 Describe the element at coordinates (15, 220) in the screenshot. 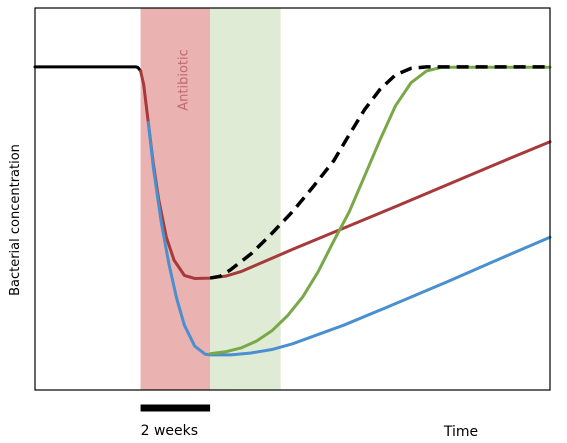

I see `y-axis-label: Bacterial concentration` at that location.